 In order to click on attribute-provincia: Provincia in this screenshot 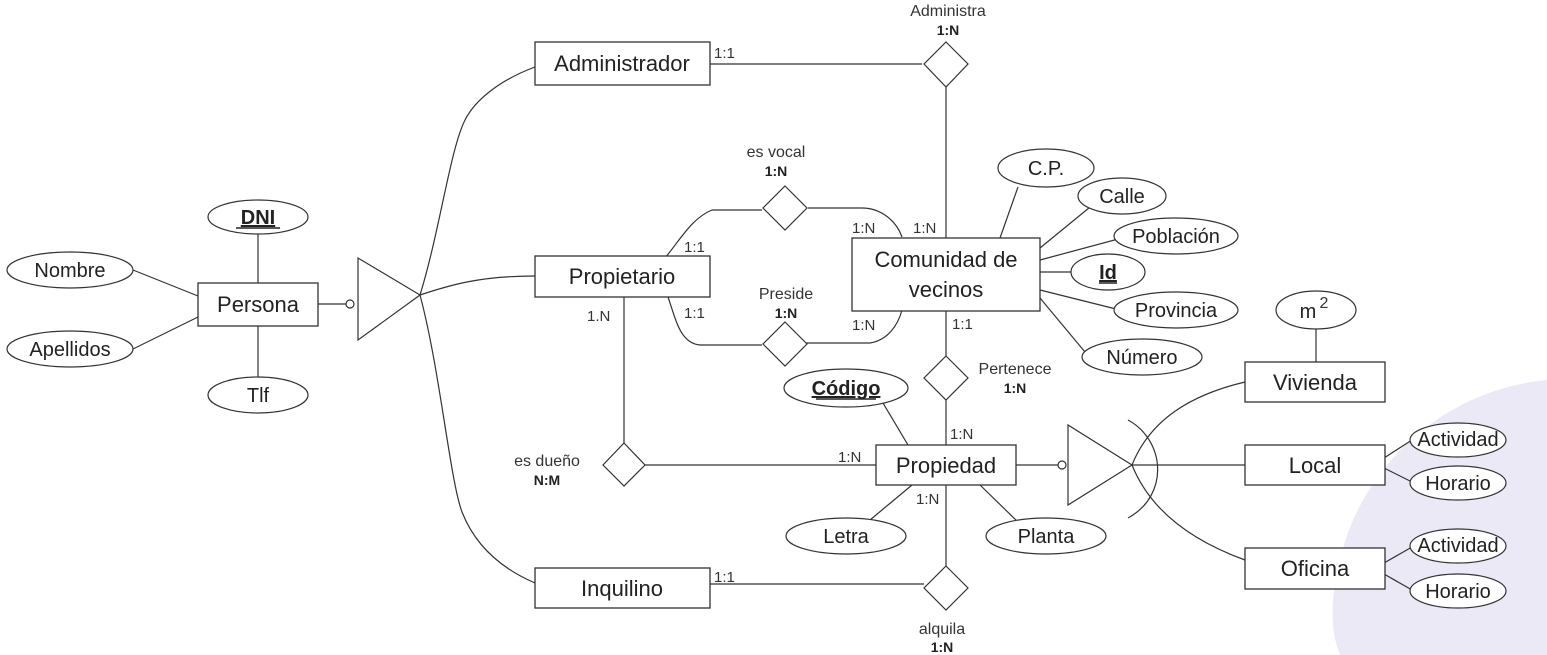, I will do `click(1176, 310)`.